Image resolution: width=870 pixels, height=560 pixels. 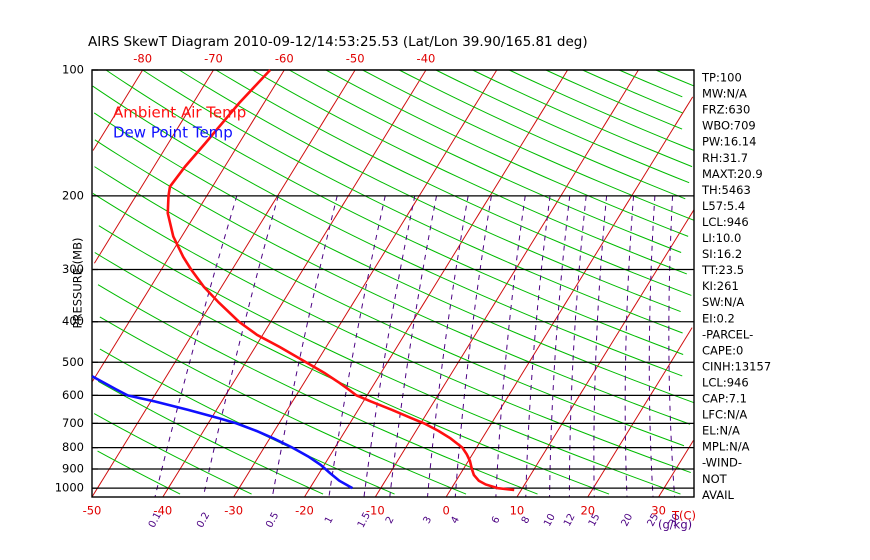 What do you see at coordinates (723, 302) in the screenshot?
I see `parameter-14: SW:N/A` at bounding box center [723, 302].